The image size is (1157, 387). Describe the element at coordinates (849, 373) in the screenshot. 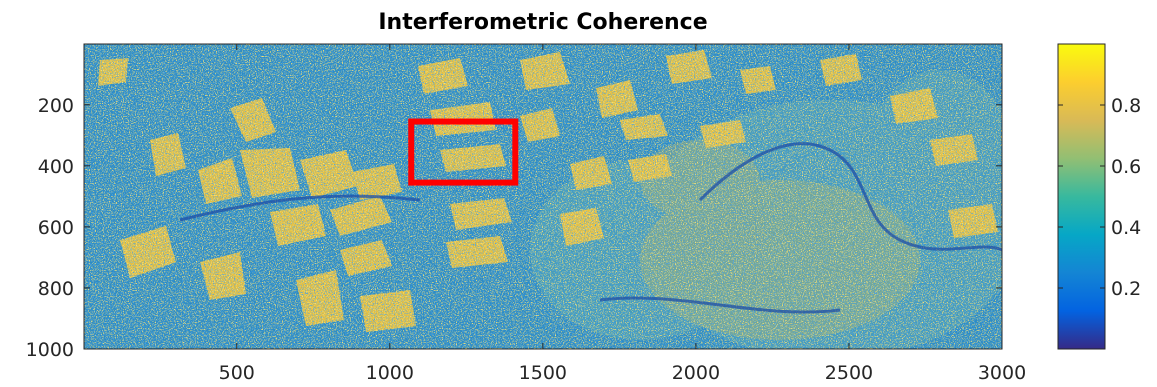

I see `x-tick-label: 2500` at that location.